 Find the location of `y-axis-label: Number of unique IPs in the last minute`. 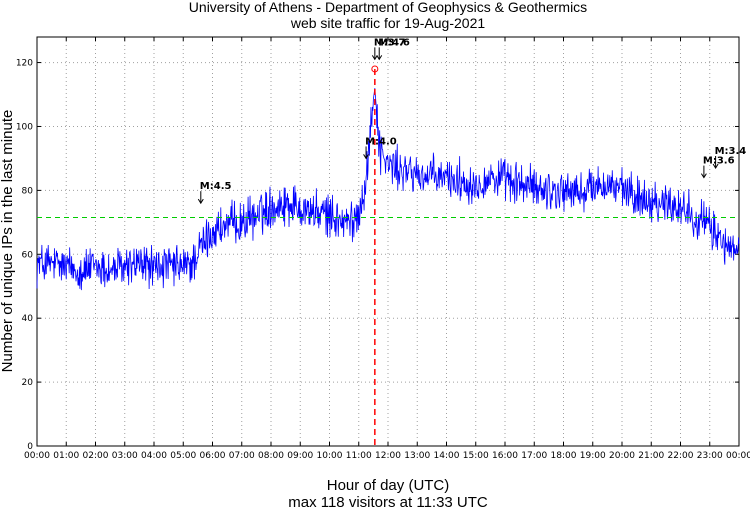

y-axis-label: Number of unique IPs in the last minute is located at coordinates (8, 241).